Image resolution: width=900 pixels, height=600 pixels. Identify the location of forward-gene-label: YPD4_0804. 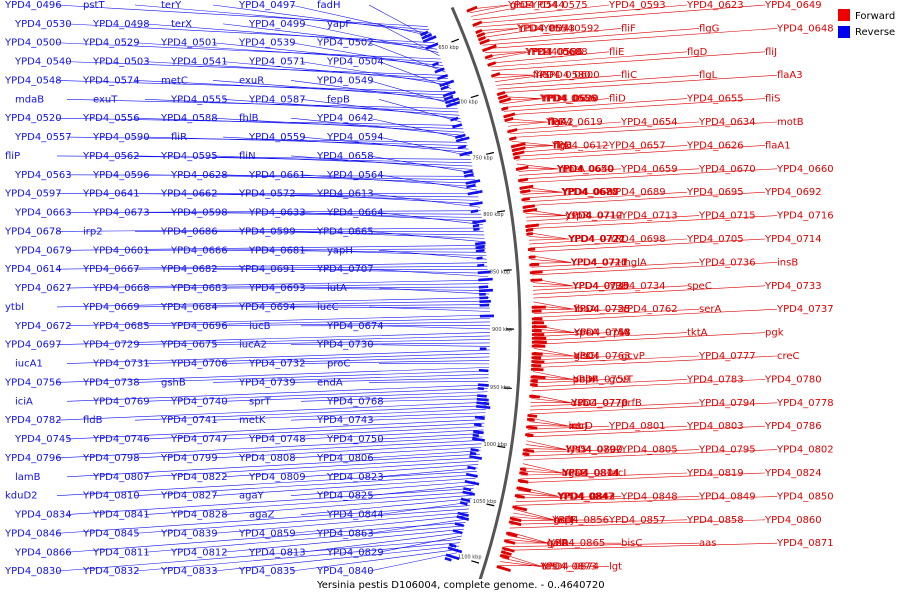
(591, 473).